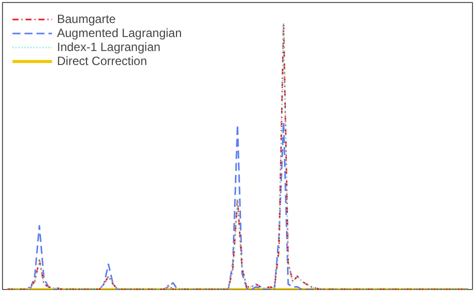 This screenshot has height=292, width=474. What do you see at coordinates (119, 33) in the screenshot?
I see `legend-label: Augmented Lagrangian` at bounding box center [119, 33].